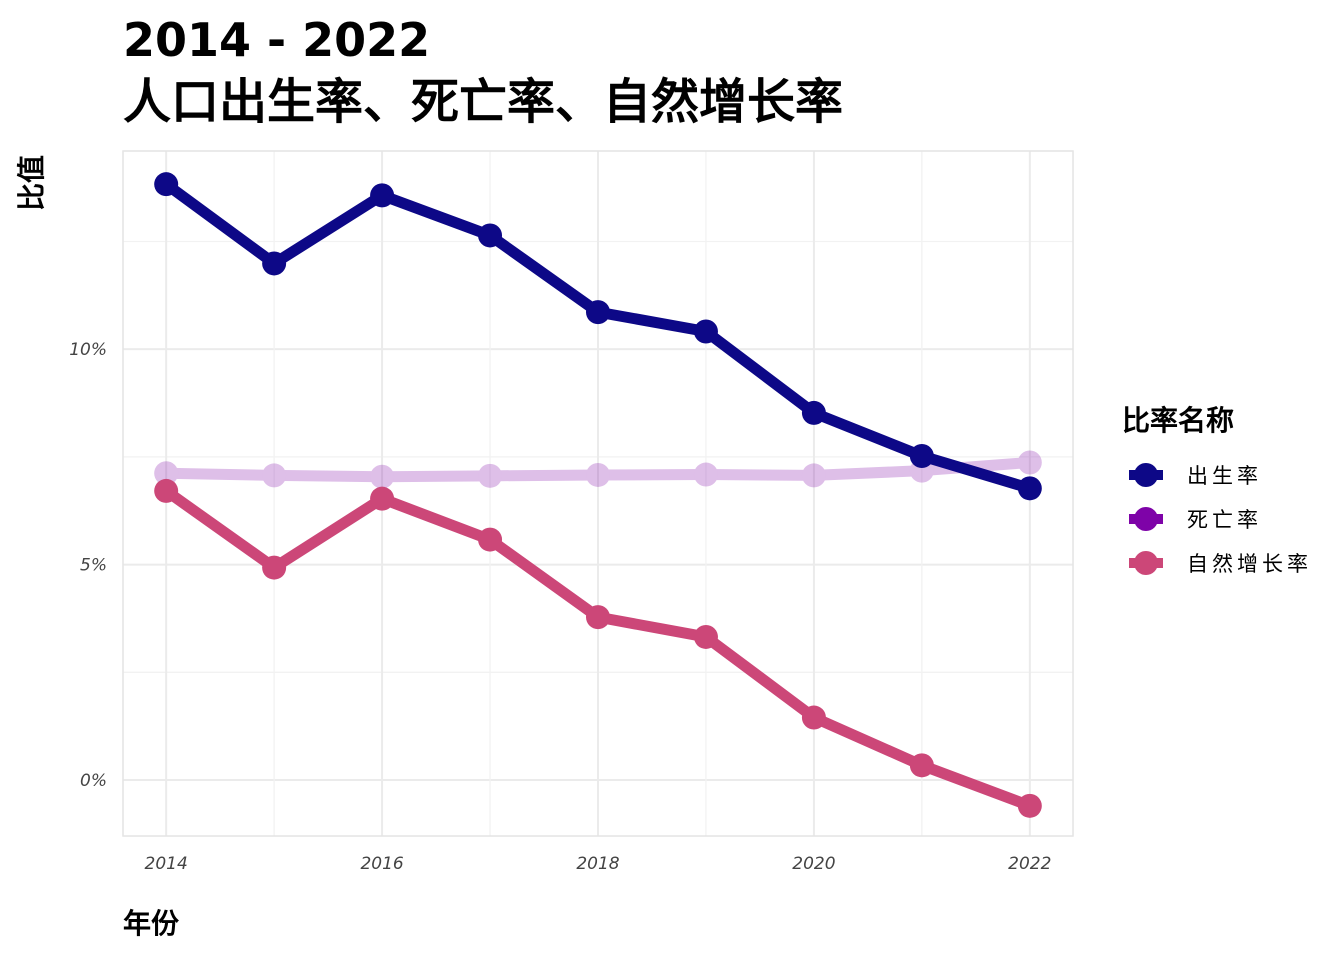 The image size is (1344, 960). Describe the element at coordinates (88, 350) in the screenshot. I see `y-tick-label: 10%` at that location.